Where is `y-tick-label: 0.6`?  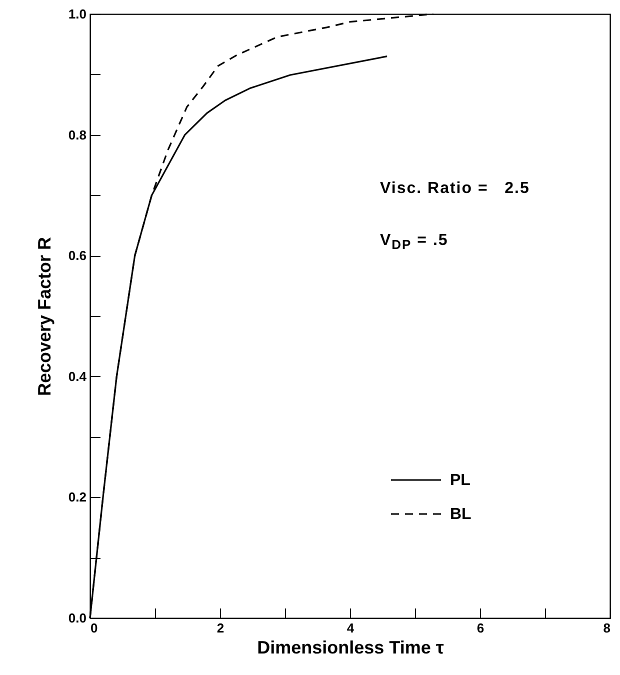
y-tick-label: 0.6 is located at coordinates (77, 256).